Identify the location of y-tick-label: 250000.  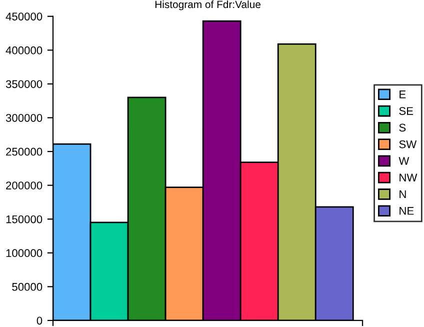
(24, 152).